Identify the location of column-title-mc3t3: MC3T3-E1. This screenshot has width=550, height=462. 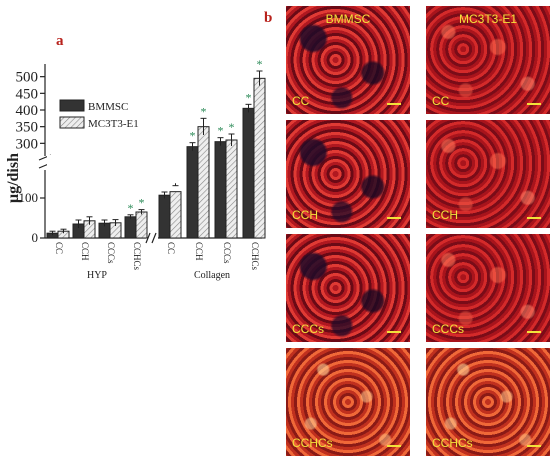
(487, 19).